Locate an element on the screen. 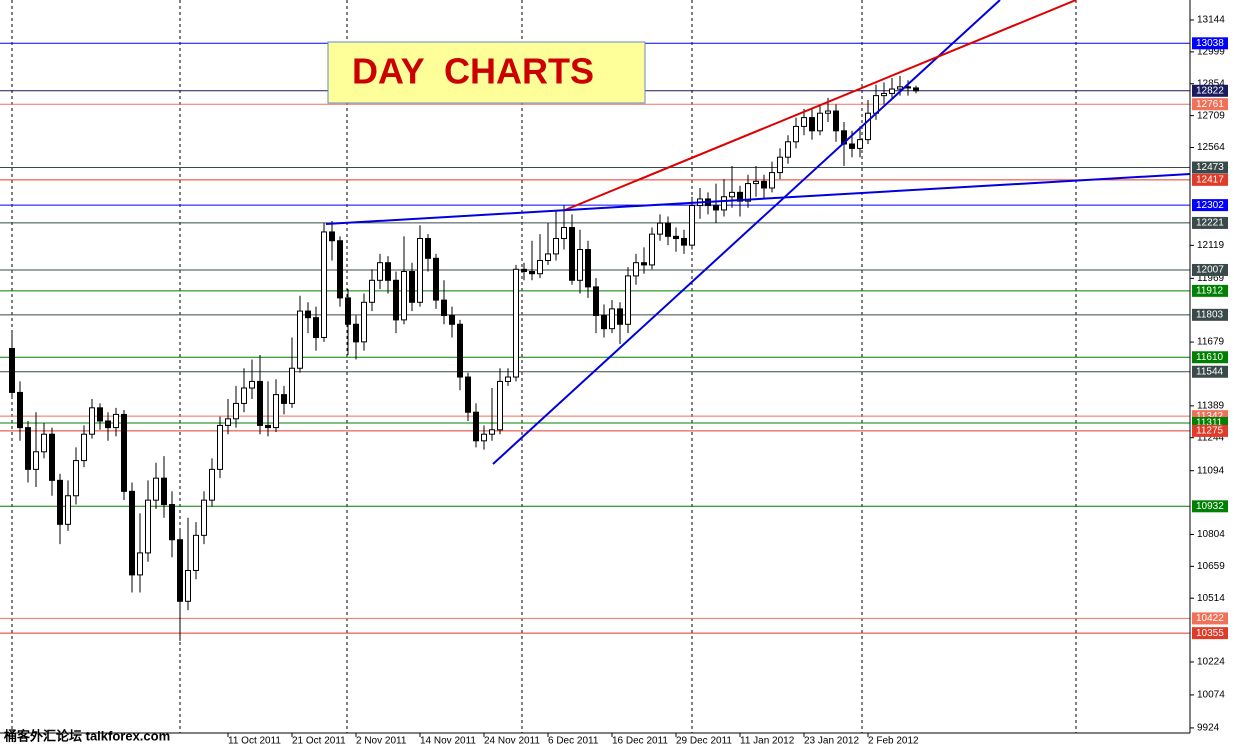 Image resolution: width=1234 pixels, height=749 pixels. y-tick-label: 9924 is located at coordinates (1208, 728).